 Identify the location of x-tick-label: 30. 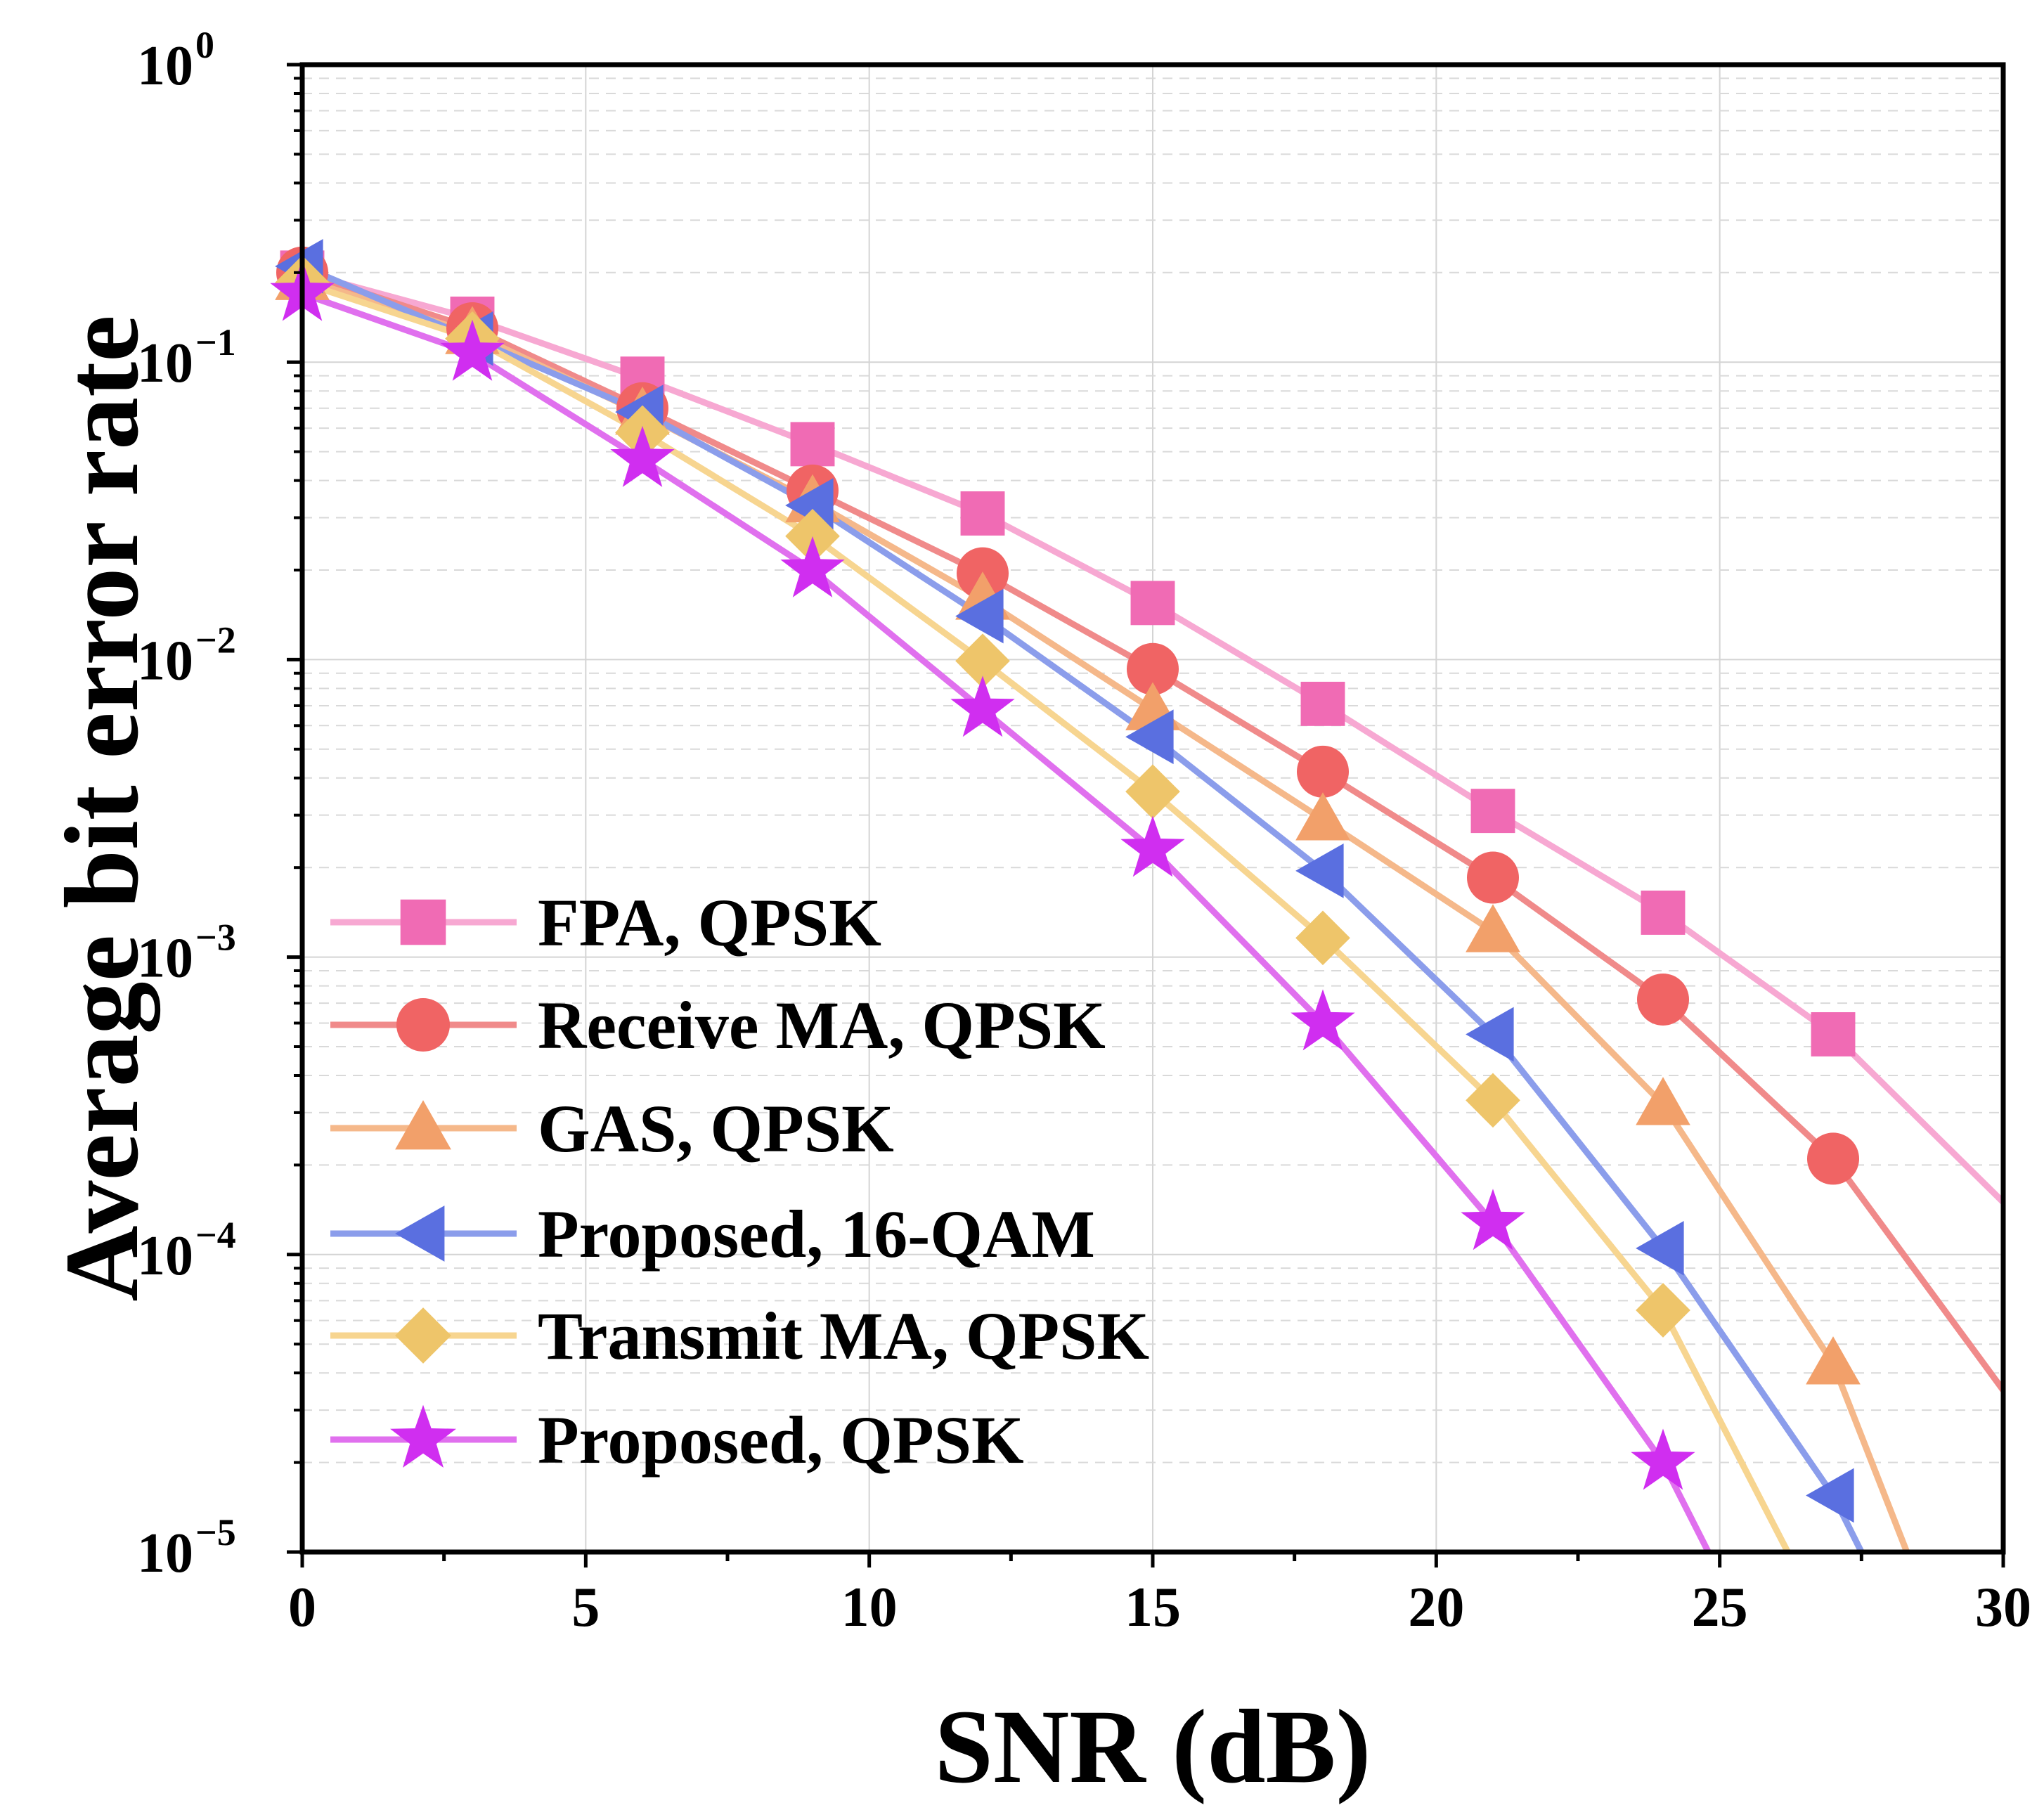
(2003, 1607).